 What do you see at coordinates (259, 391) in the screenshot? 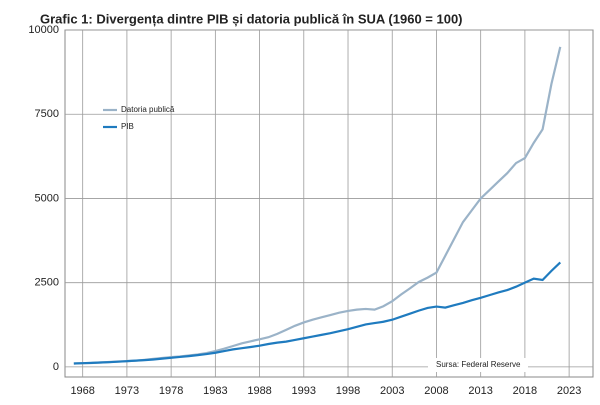
I see `x-tick-label: 1988` at bounding box center [259, 391].